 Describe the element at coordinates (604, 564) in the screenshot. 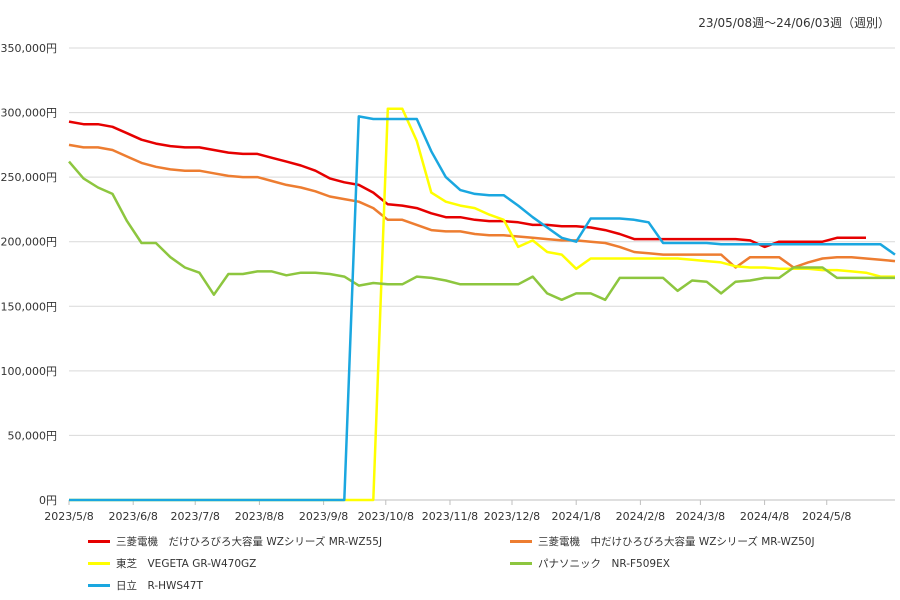

I see `legend-label: パナソニック NR-F509EX` at that location.